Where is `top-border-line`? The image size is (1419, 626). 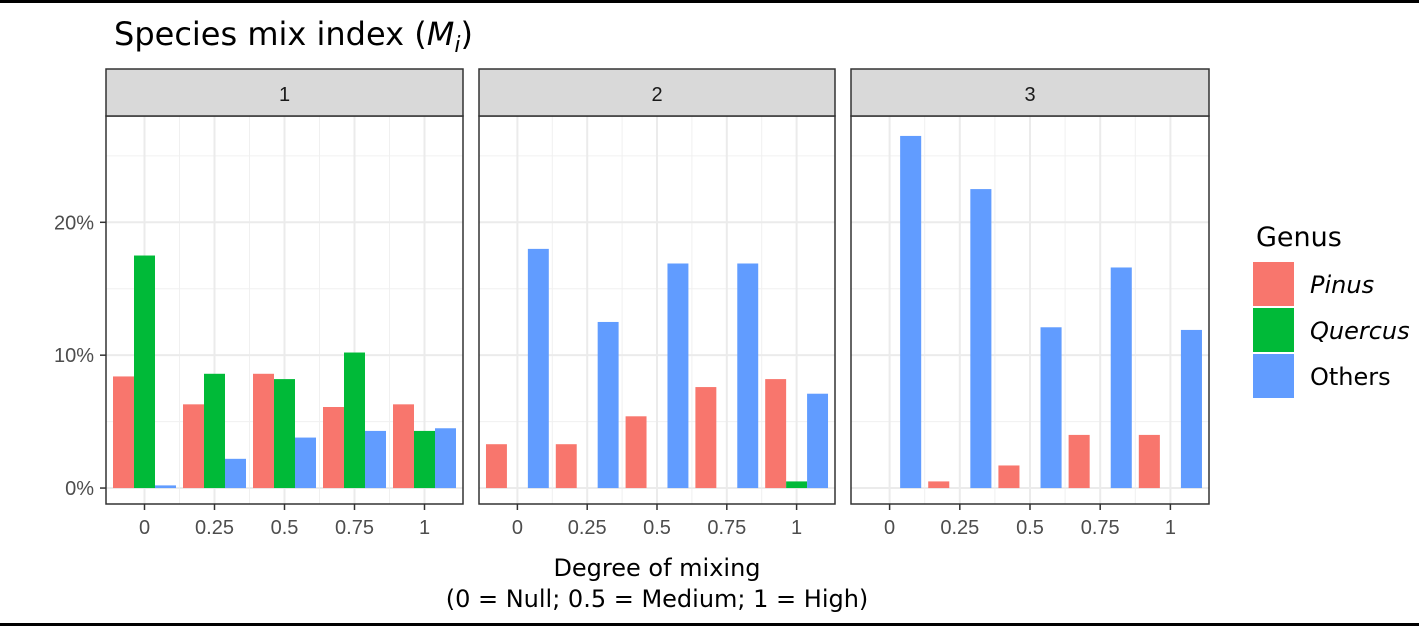 top-border-line is located at coordinates (709, 1).